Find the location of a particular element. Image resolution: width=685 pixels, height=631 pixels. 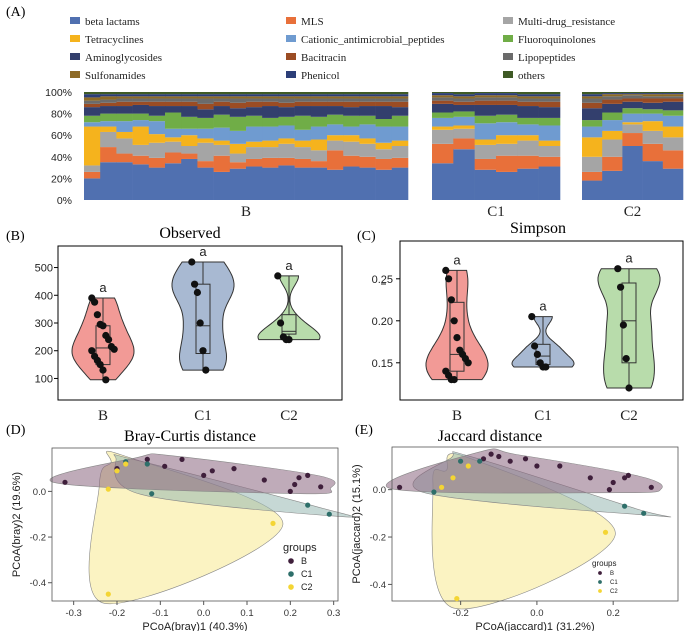

x-label-c-C2: C2 is located at coordinates (629, 416).